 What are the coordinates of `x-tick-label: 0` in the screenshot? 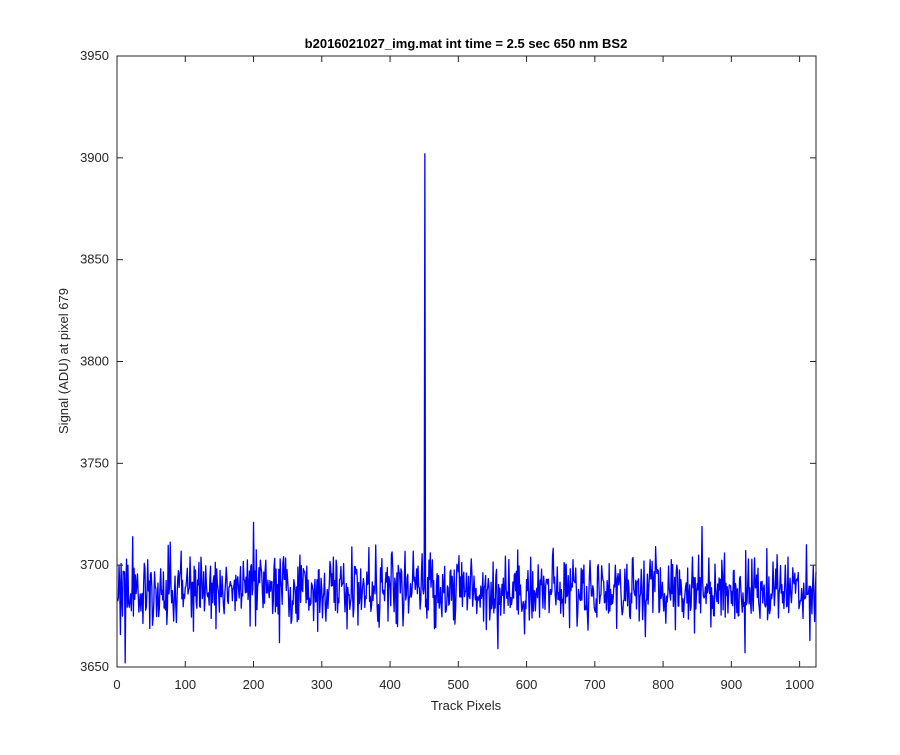 It's located at (116, 684).